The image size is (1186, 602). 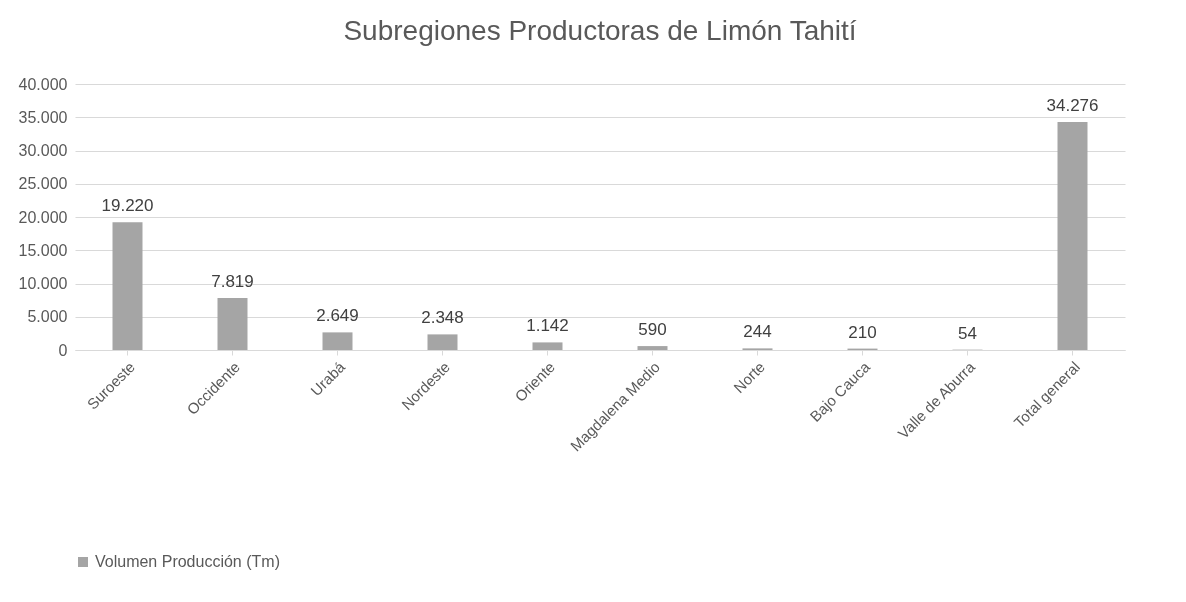 I want to click on chart-title: Subregiones Productoras de Limón Tahití, so click(x=600, y=30).